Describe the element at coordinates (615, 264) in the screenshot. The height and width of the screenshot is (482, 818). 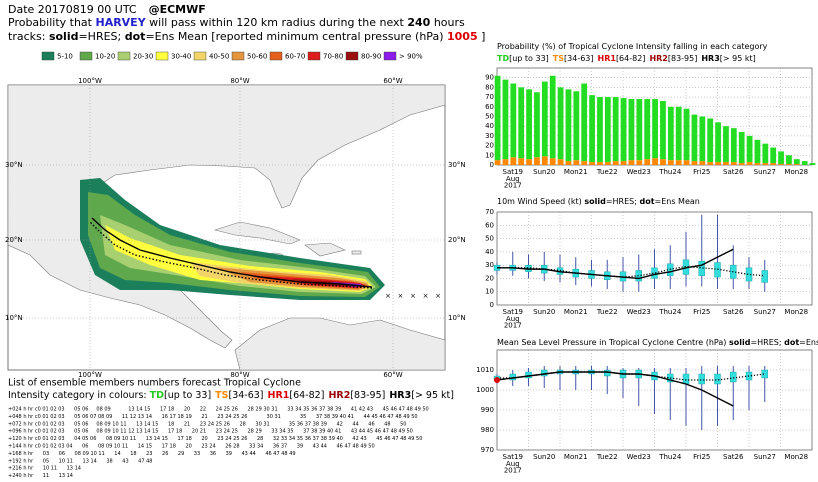
I see `series-line` at that location.